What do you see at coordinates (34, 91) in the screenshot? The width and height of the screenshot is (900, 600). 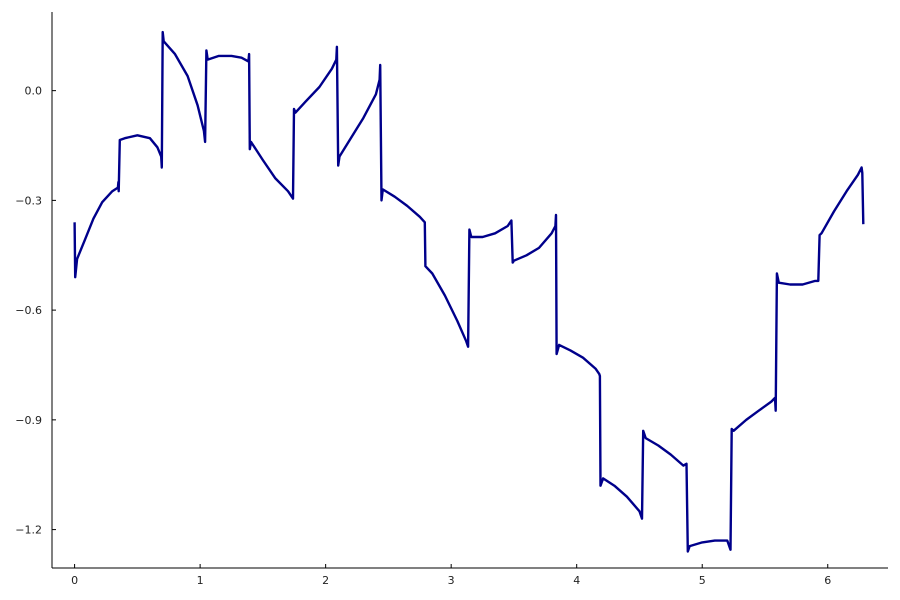 I see `y-tick-label: 0.0` at bounding box center [34, 91].